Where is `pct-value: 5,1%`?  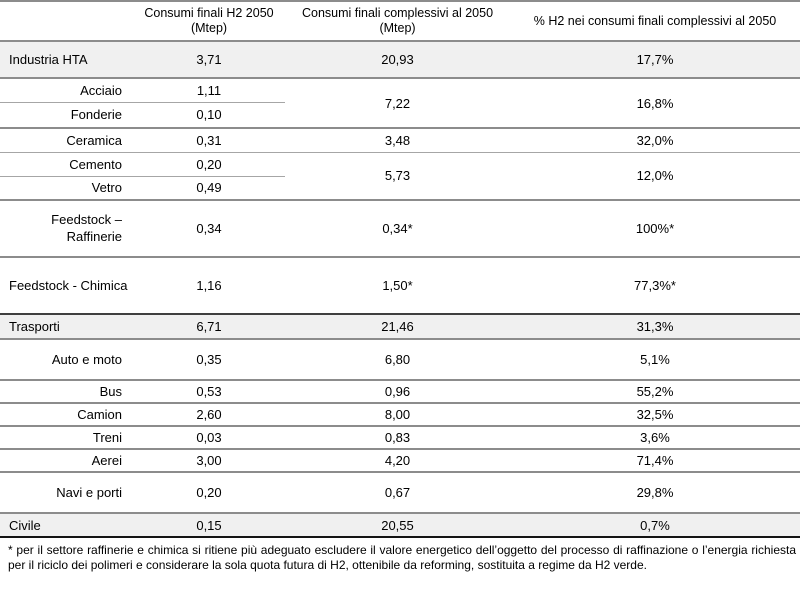
pct-value: 5,1% is located at coordinates (655, 359).